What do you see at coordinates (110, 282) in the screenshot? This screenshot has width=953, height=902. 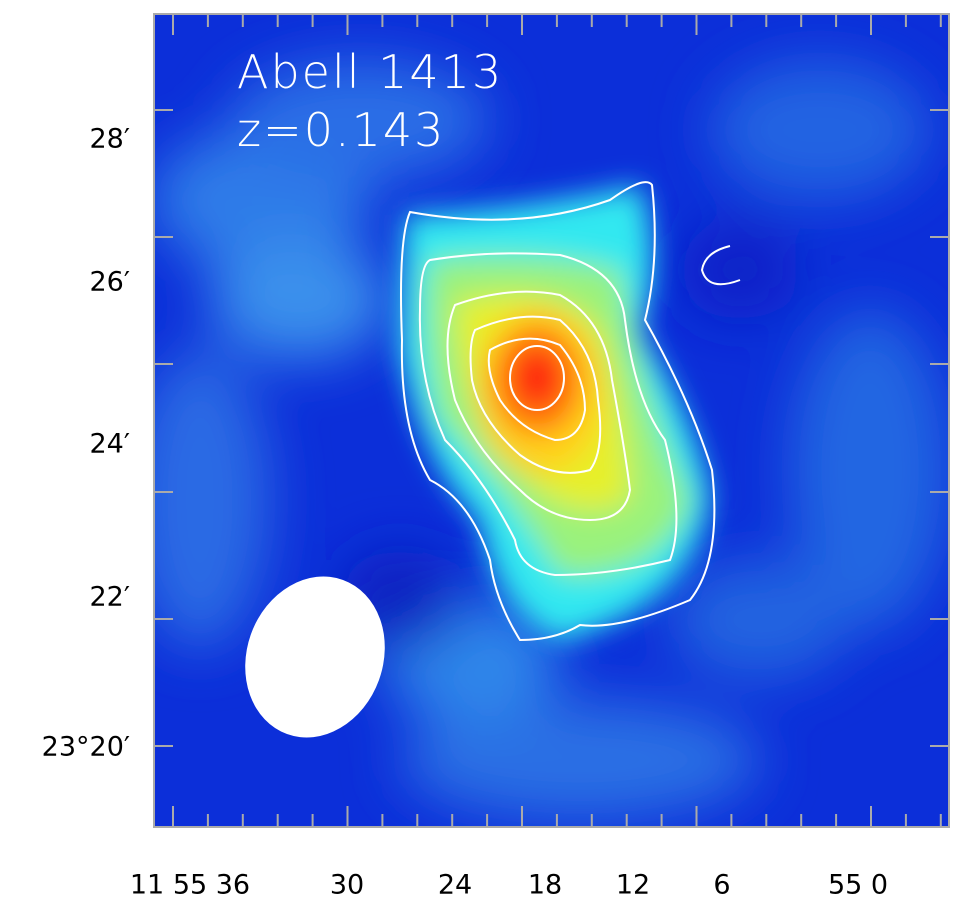 I see `y-tick-label: 26′` at bounding box center [110, 282].